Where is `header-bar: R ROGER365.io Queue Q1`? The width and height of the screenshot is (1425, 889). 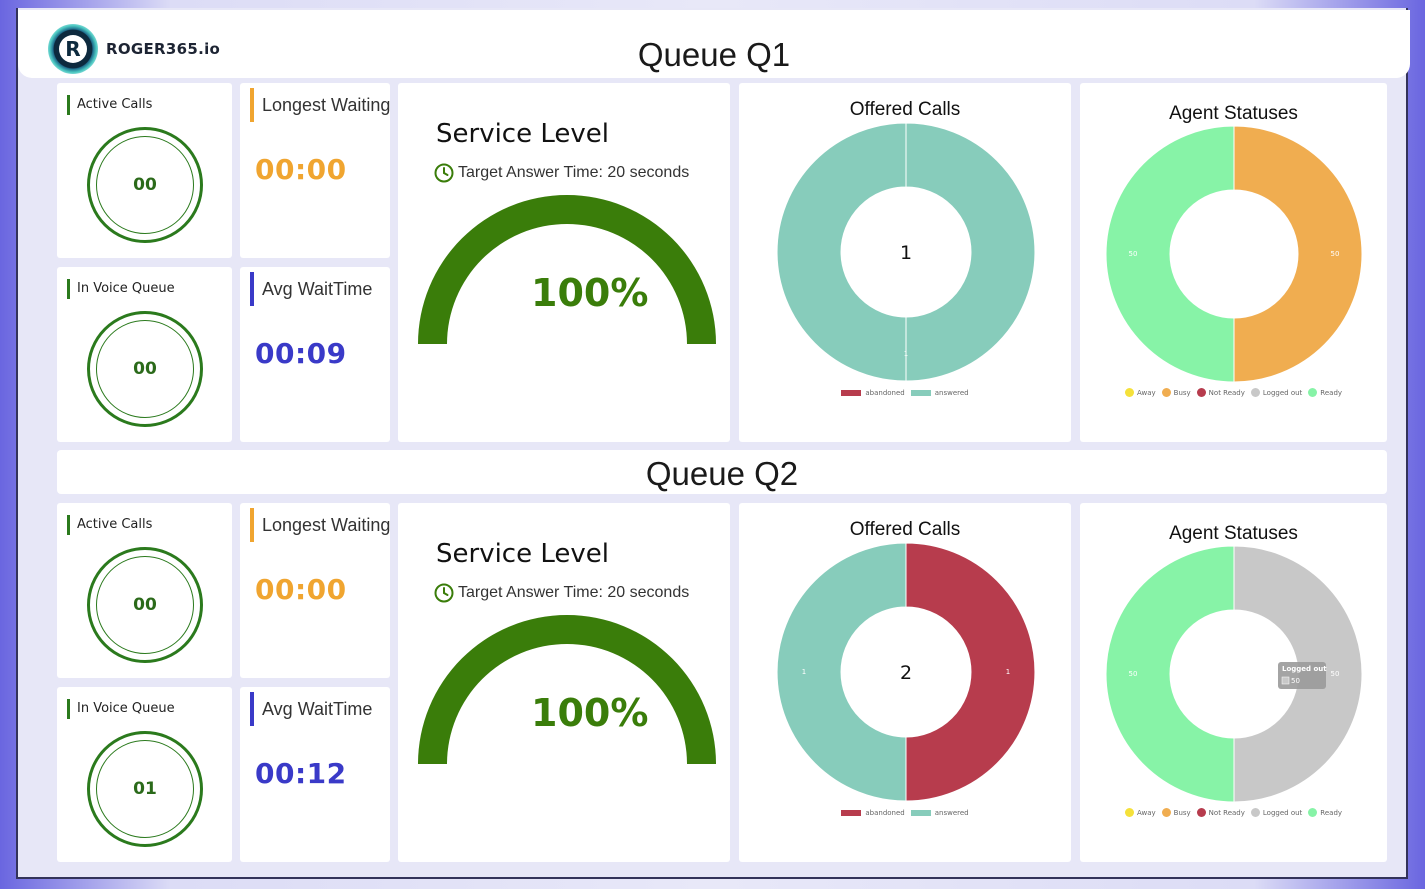
header-bar: R ROGER365.io Queue Q1 is located at coordinates (714, 44).